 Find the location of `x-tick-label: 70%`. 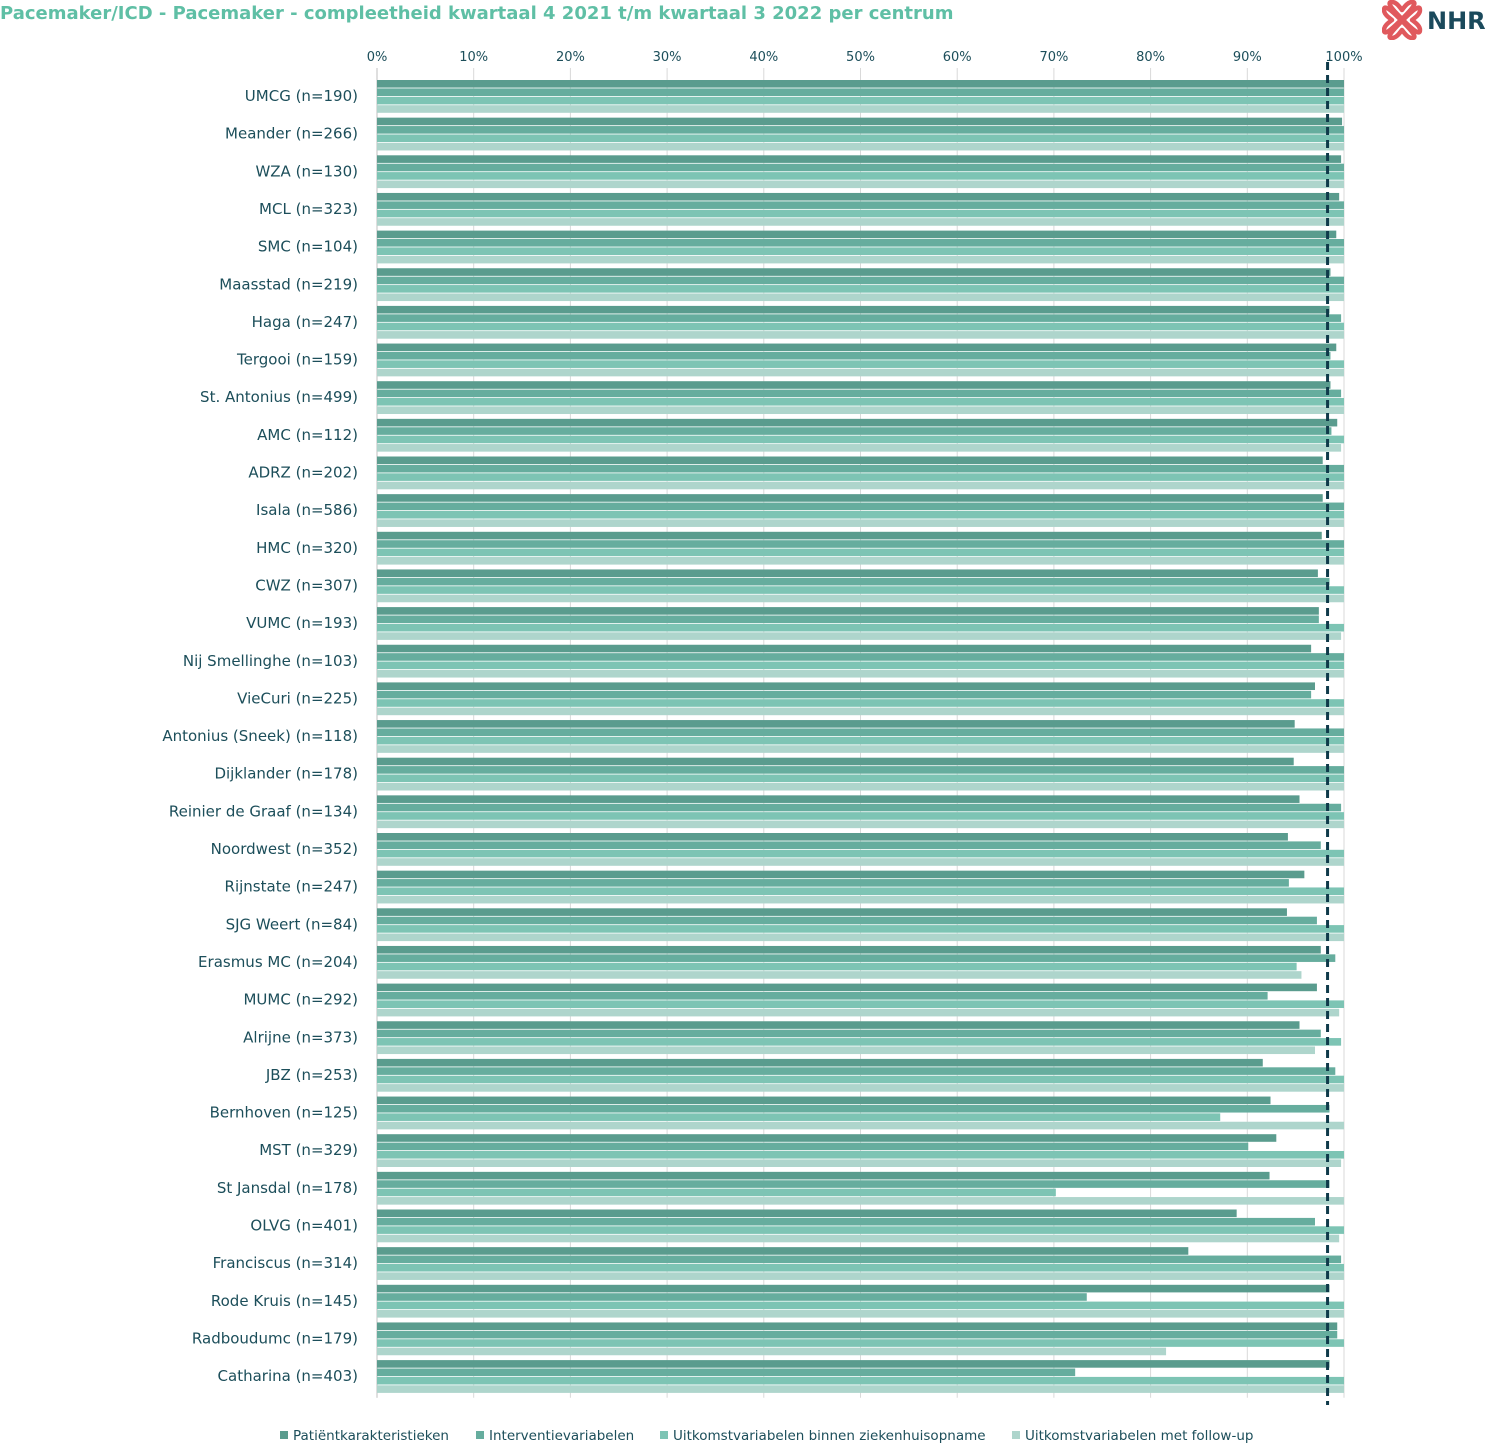

x-tick-label: 70% is located at coordinates (1053, 57).